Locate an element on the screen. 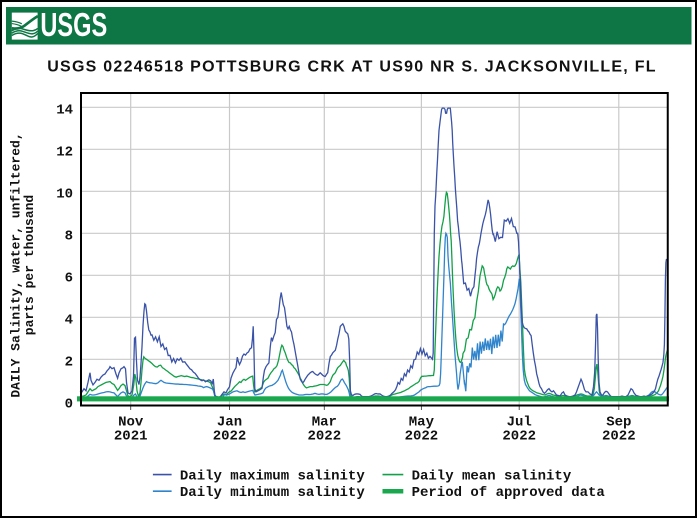  svg-text: 12 is located at coordinates (64, 152).